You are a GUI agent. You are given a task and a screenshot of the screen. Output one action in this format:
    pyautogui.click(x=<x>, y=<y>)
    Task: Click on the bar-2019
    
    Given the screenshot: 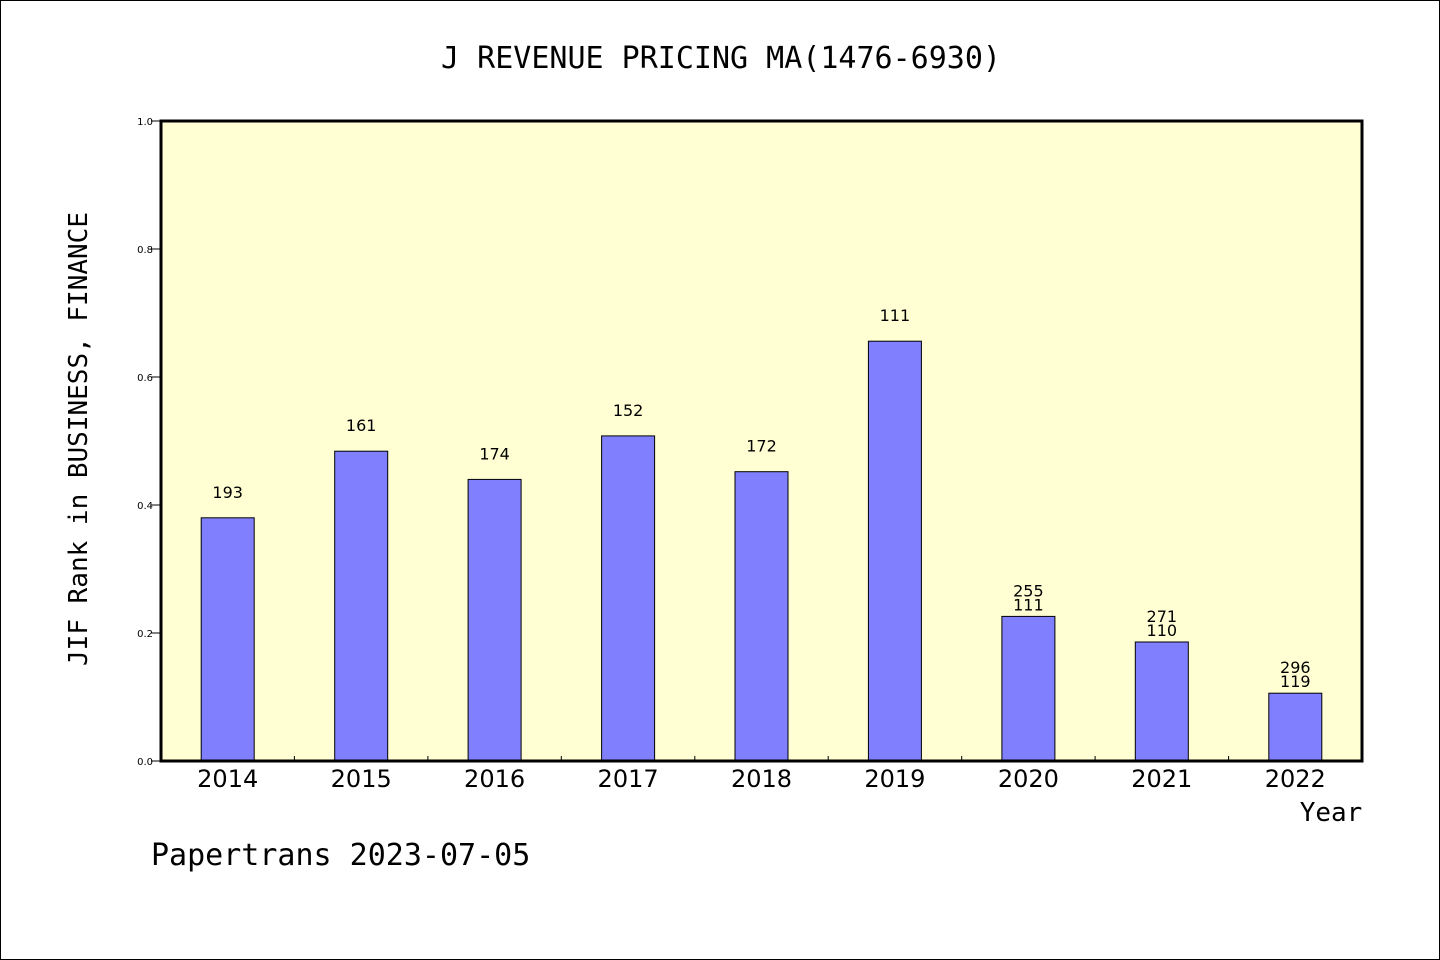 What is the action you would take?
    pyautogui.click(x=894, y=551)
    